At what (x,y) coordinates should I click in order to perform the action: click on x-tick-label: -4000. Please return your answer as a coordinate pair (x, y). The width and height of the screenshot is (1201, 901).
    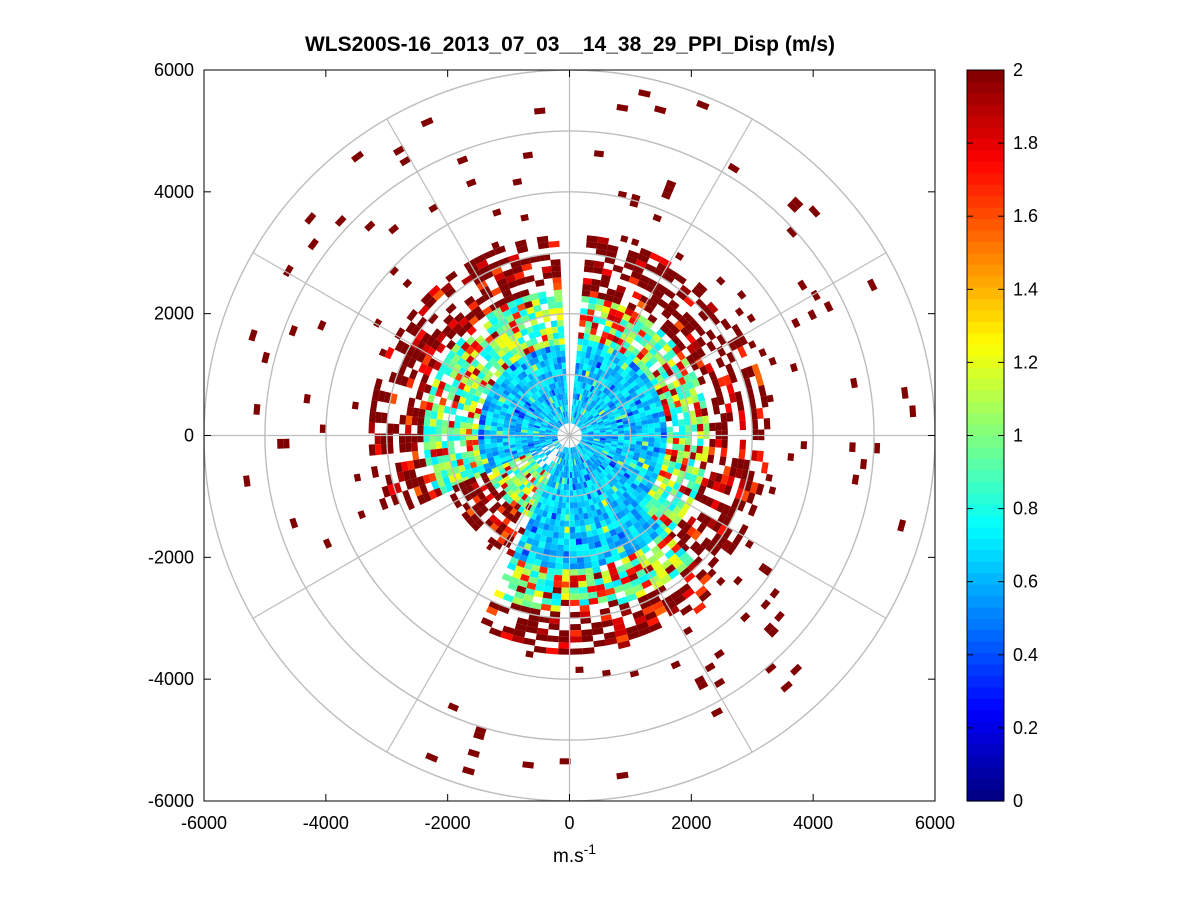
    Looking at the image, I should click on (326, 823).